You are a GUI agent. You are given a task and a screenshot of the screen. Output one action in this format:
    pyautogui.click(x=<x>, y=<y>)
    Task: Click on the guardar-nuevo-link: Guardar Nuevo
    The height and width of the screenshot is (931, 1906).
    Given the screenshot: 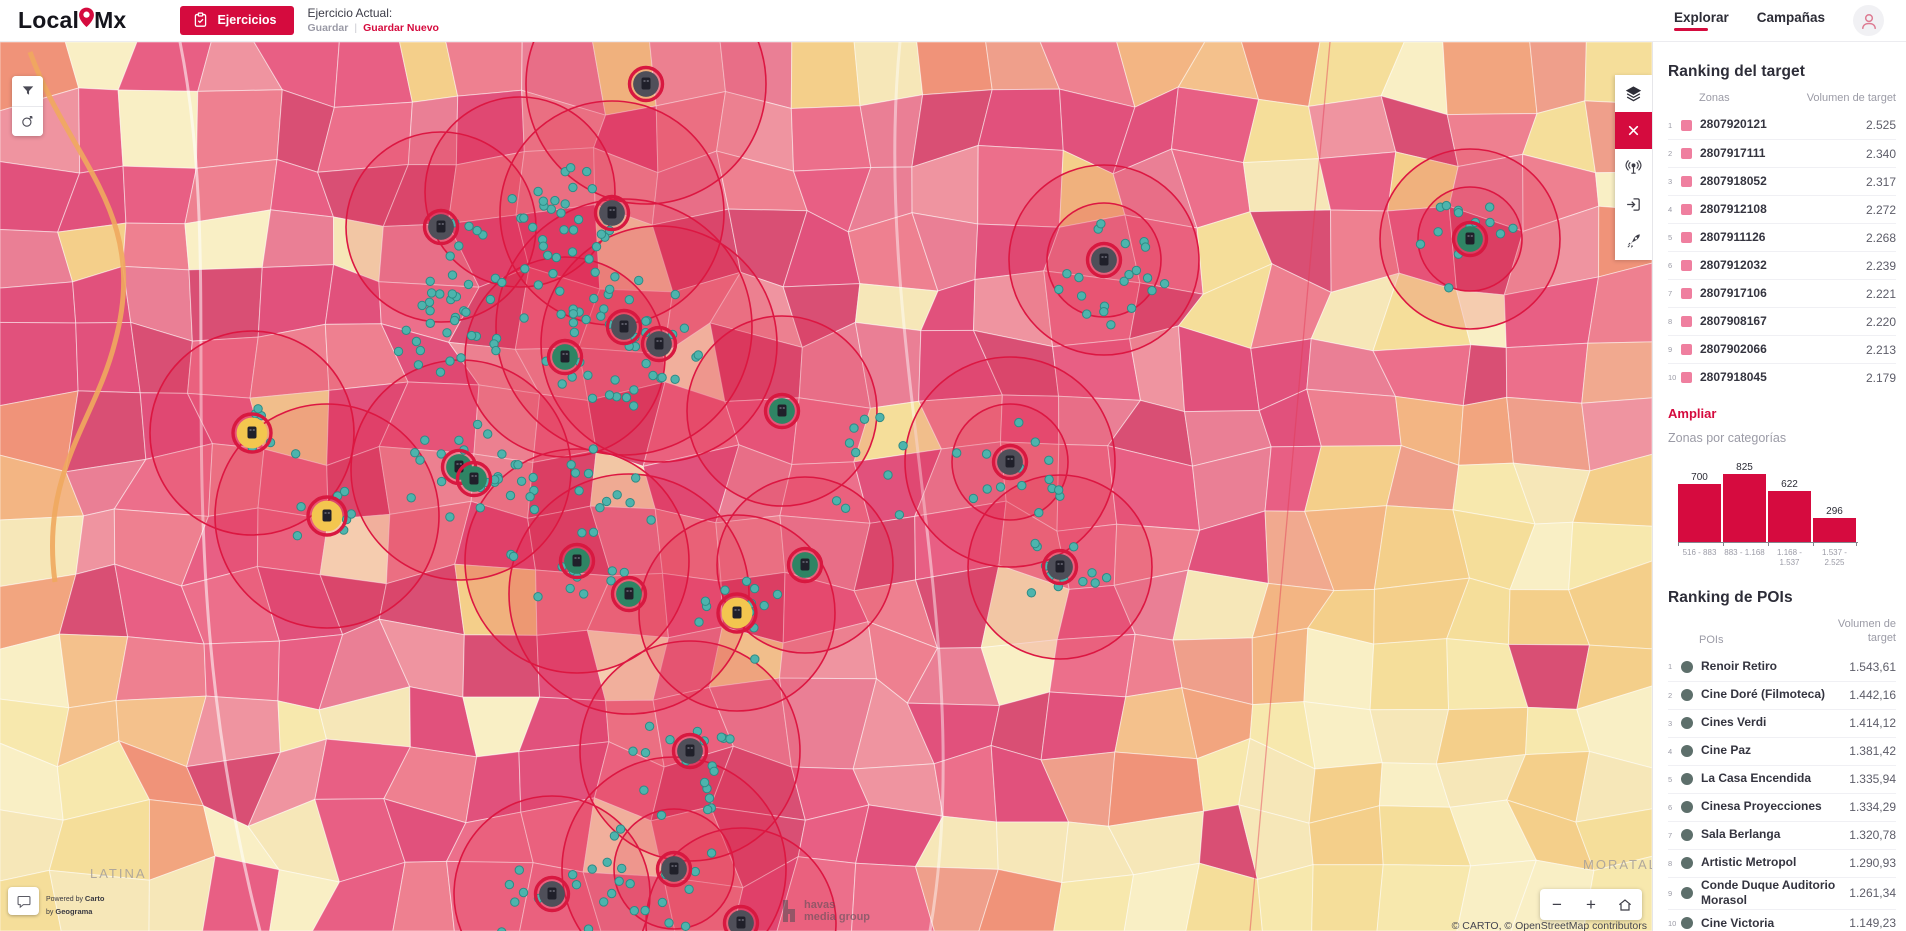 What is the action you would take?
    pyautogui.click(x=401, y=28)
    